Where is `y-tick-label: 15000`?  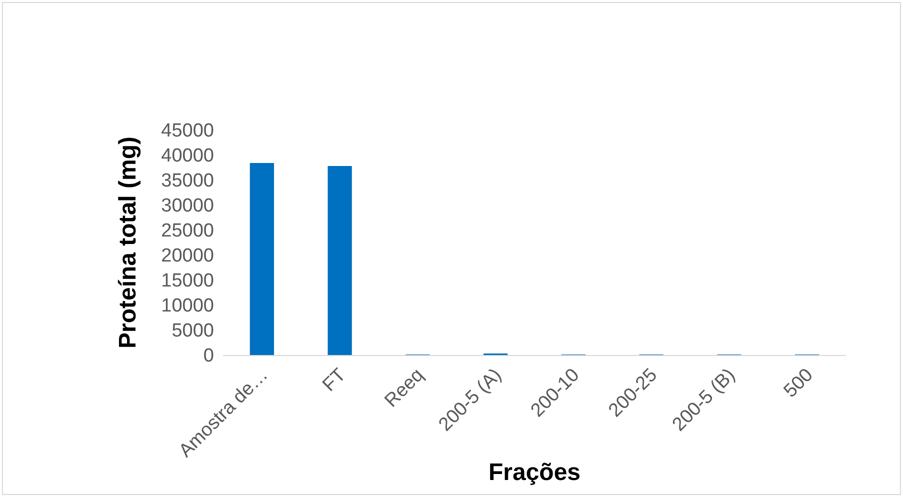 y-tick-label: 15000 is located at coordinates (187, 281).